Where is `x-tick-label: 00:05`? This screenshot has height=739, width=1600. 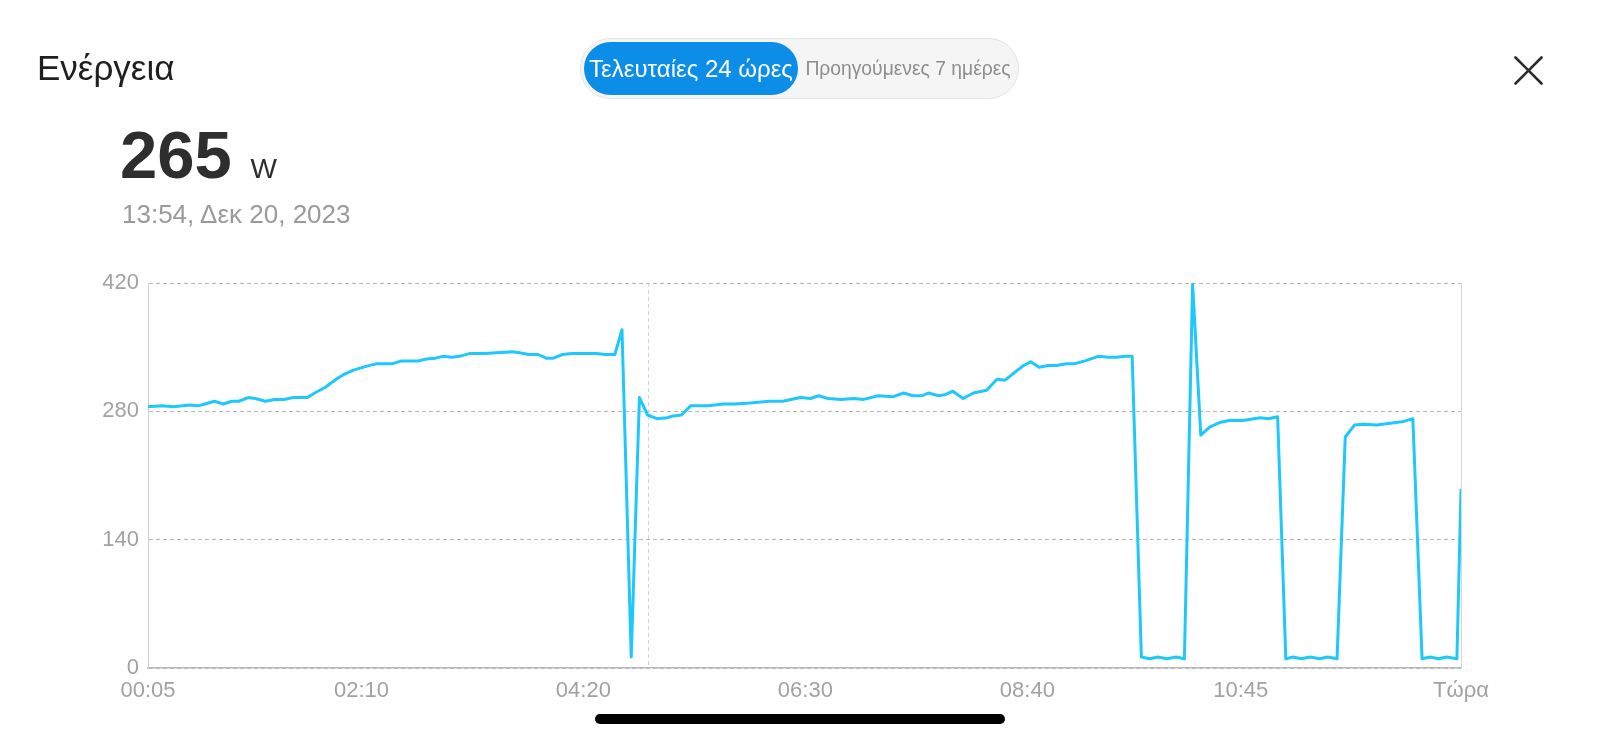
x-tick-label: 00:05 is located at coordinates (148, 690).